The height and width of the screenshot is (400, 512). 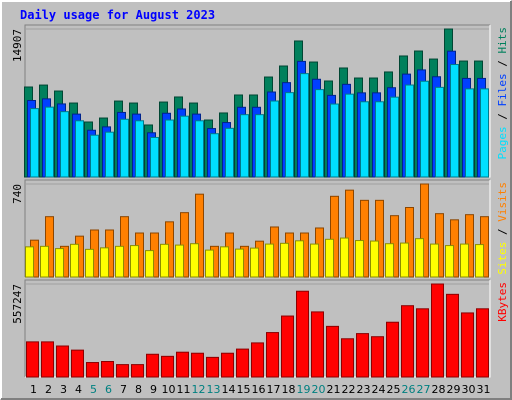 I want to click on legend: Sites / Visits, so click(x=502, y=228).